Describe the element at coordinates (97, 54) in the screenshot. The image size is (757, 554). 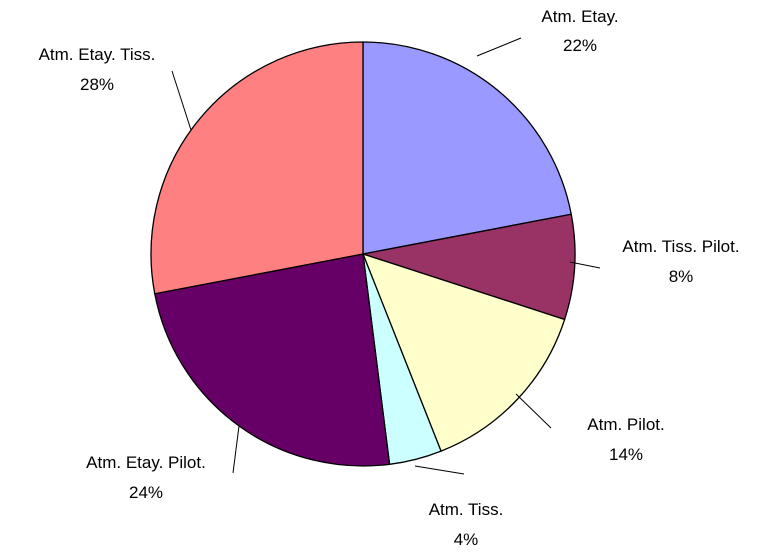
I see `slice-label-name-6: Atm. Etay. Tiss.` at that location.